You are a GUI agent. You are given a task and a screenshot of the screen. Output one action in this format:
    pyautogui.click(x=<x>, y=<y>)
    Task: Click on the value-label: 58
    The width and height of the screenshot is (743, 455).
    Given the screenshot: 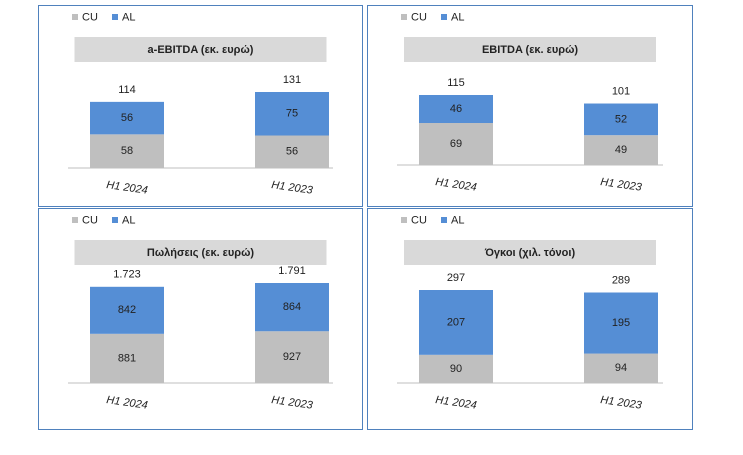 What is the action you would take?
    pyautogui.click(x=127, y=151)
    